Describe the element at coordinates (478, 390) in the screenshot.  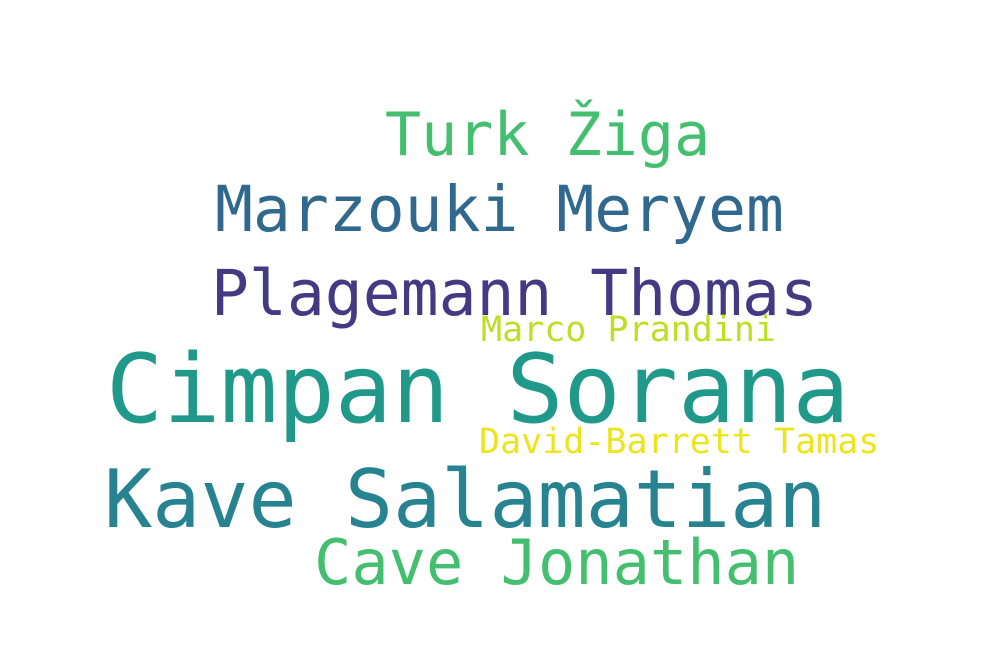
I see `word-cimpan-sorana: Cimpan Sorana` at that location.